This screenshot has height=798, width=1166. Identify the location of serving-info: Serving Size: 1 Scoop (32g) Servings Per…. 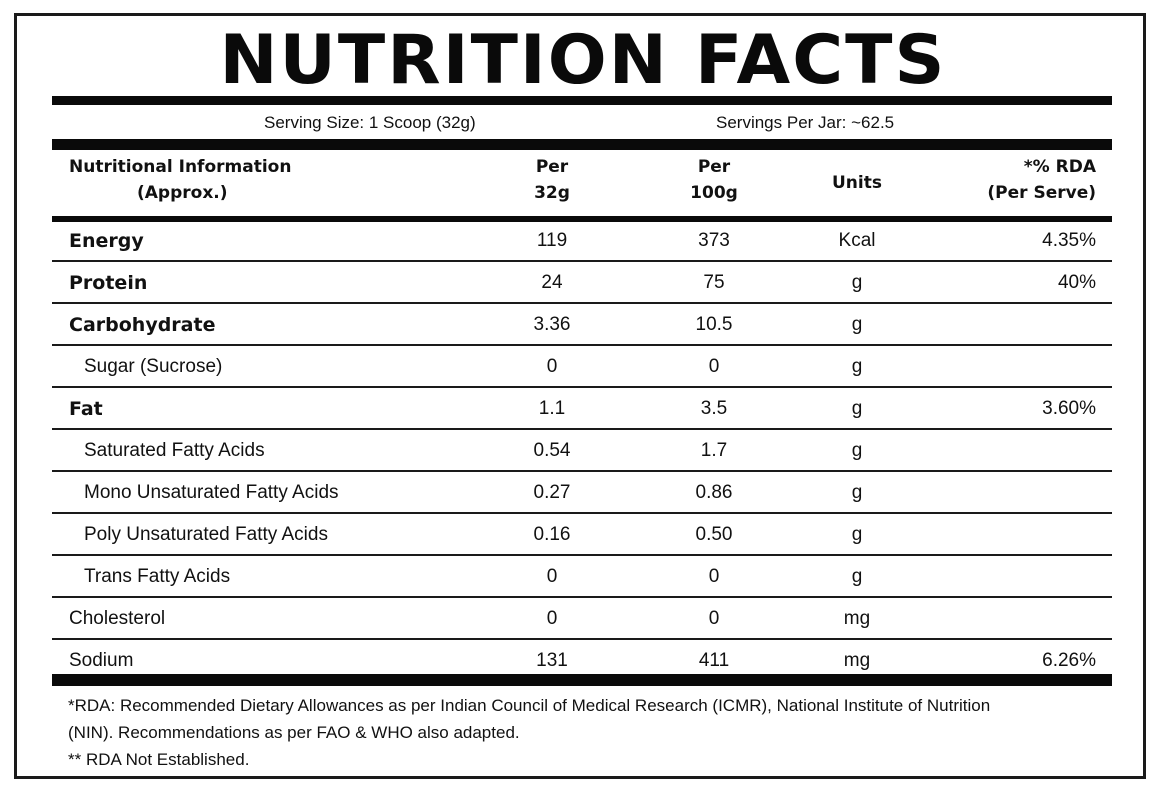
(582, 122).